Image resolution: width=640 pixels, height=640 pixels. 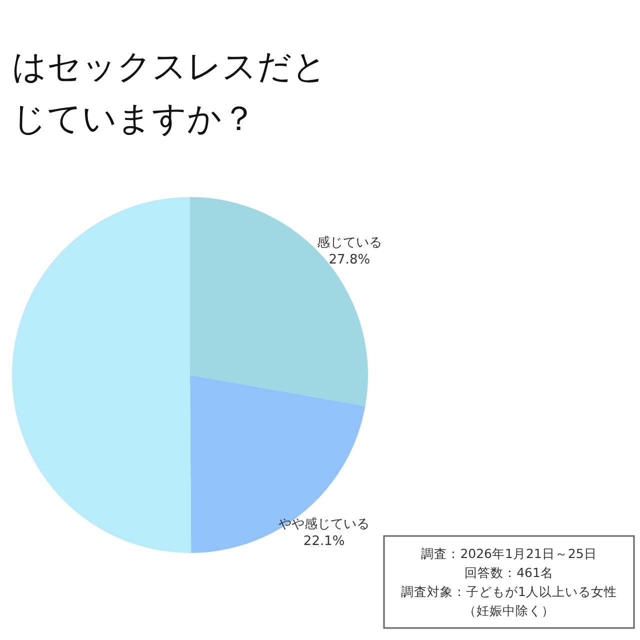 What do you see at coordinates (169, 93) in the screenshot?
I see `chart-title: はセックスレスだとじていますか？` at bounding box center [169, 93].